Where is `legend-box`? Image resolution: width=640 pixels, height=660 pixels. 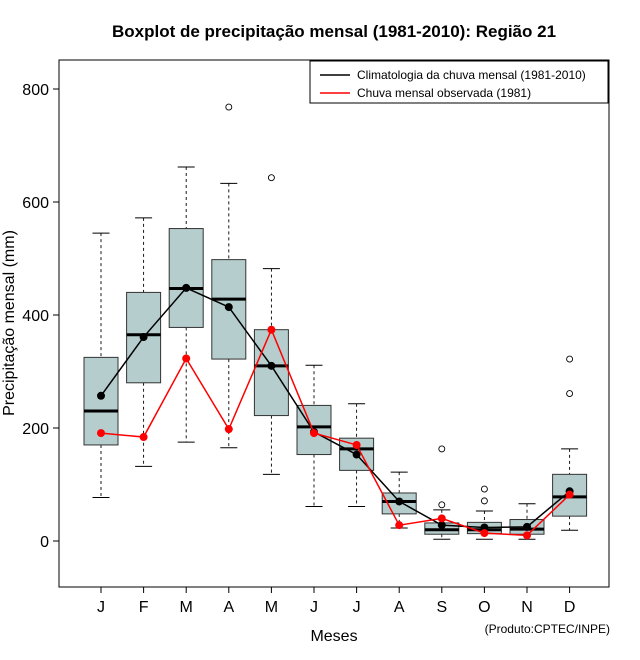
legend-box is located at coordinates (459, 82).